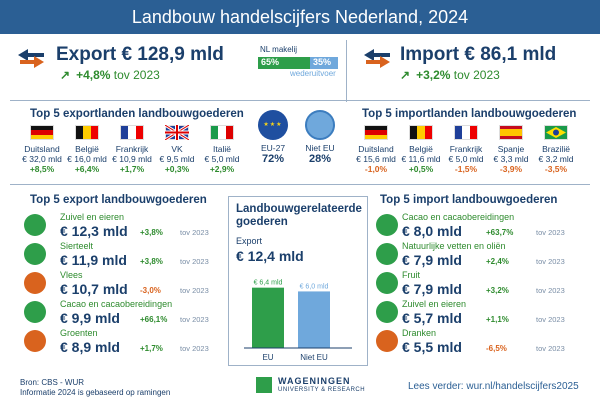  I want to click on import-country-spain: Spanje € 3,3 mld -3,9%, so click(511, 149).